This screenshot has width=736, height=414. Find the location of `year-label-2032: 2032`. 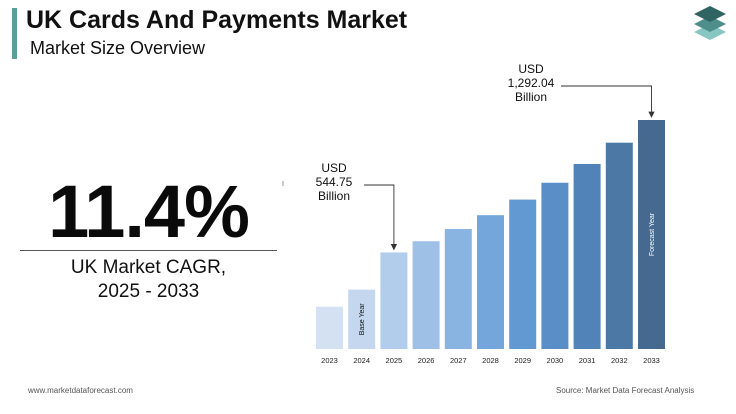

year-label-2032: 2032 is located at coordinates (619, 360).